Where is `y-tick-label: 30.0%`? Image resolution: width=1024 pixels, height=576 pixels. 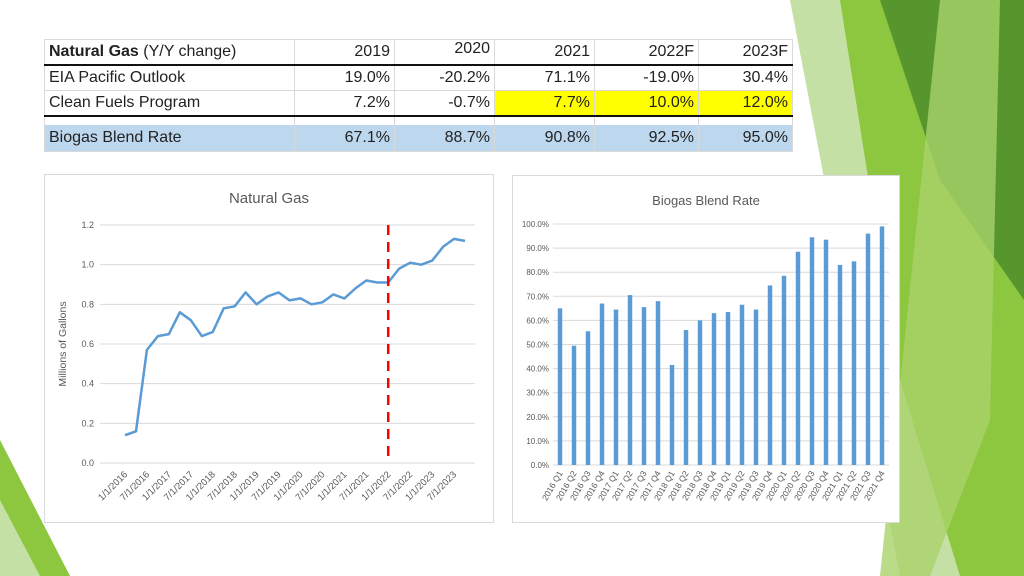 y-tick-label: 30.0% is located at coordinates (537, 393).